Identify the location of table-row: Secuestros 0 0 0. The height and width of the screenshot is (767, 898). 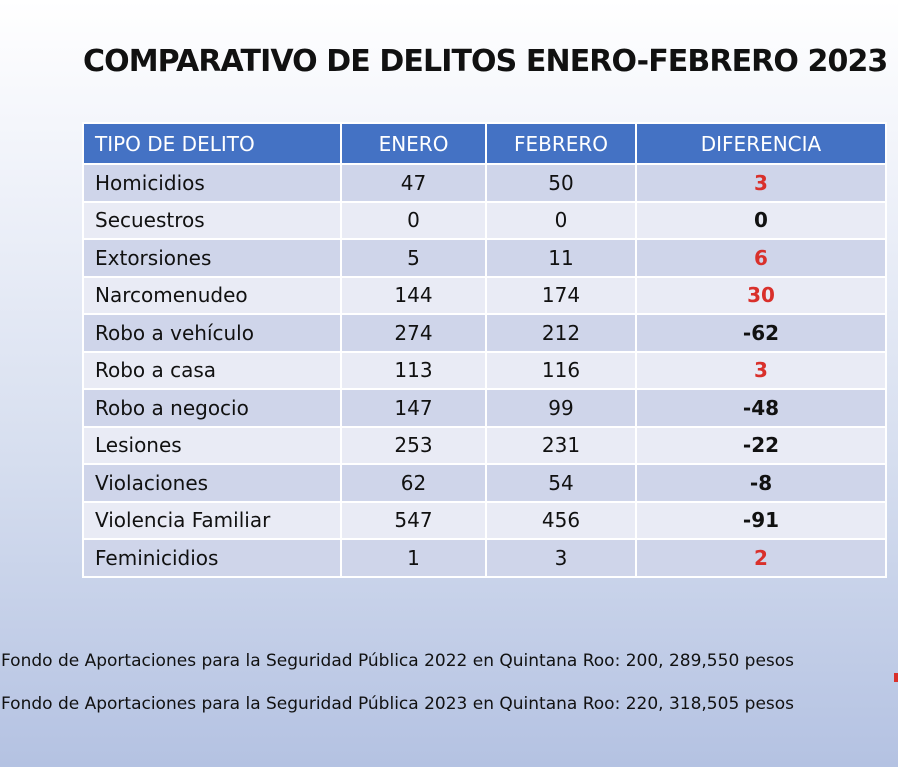
(484, 220).